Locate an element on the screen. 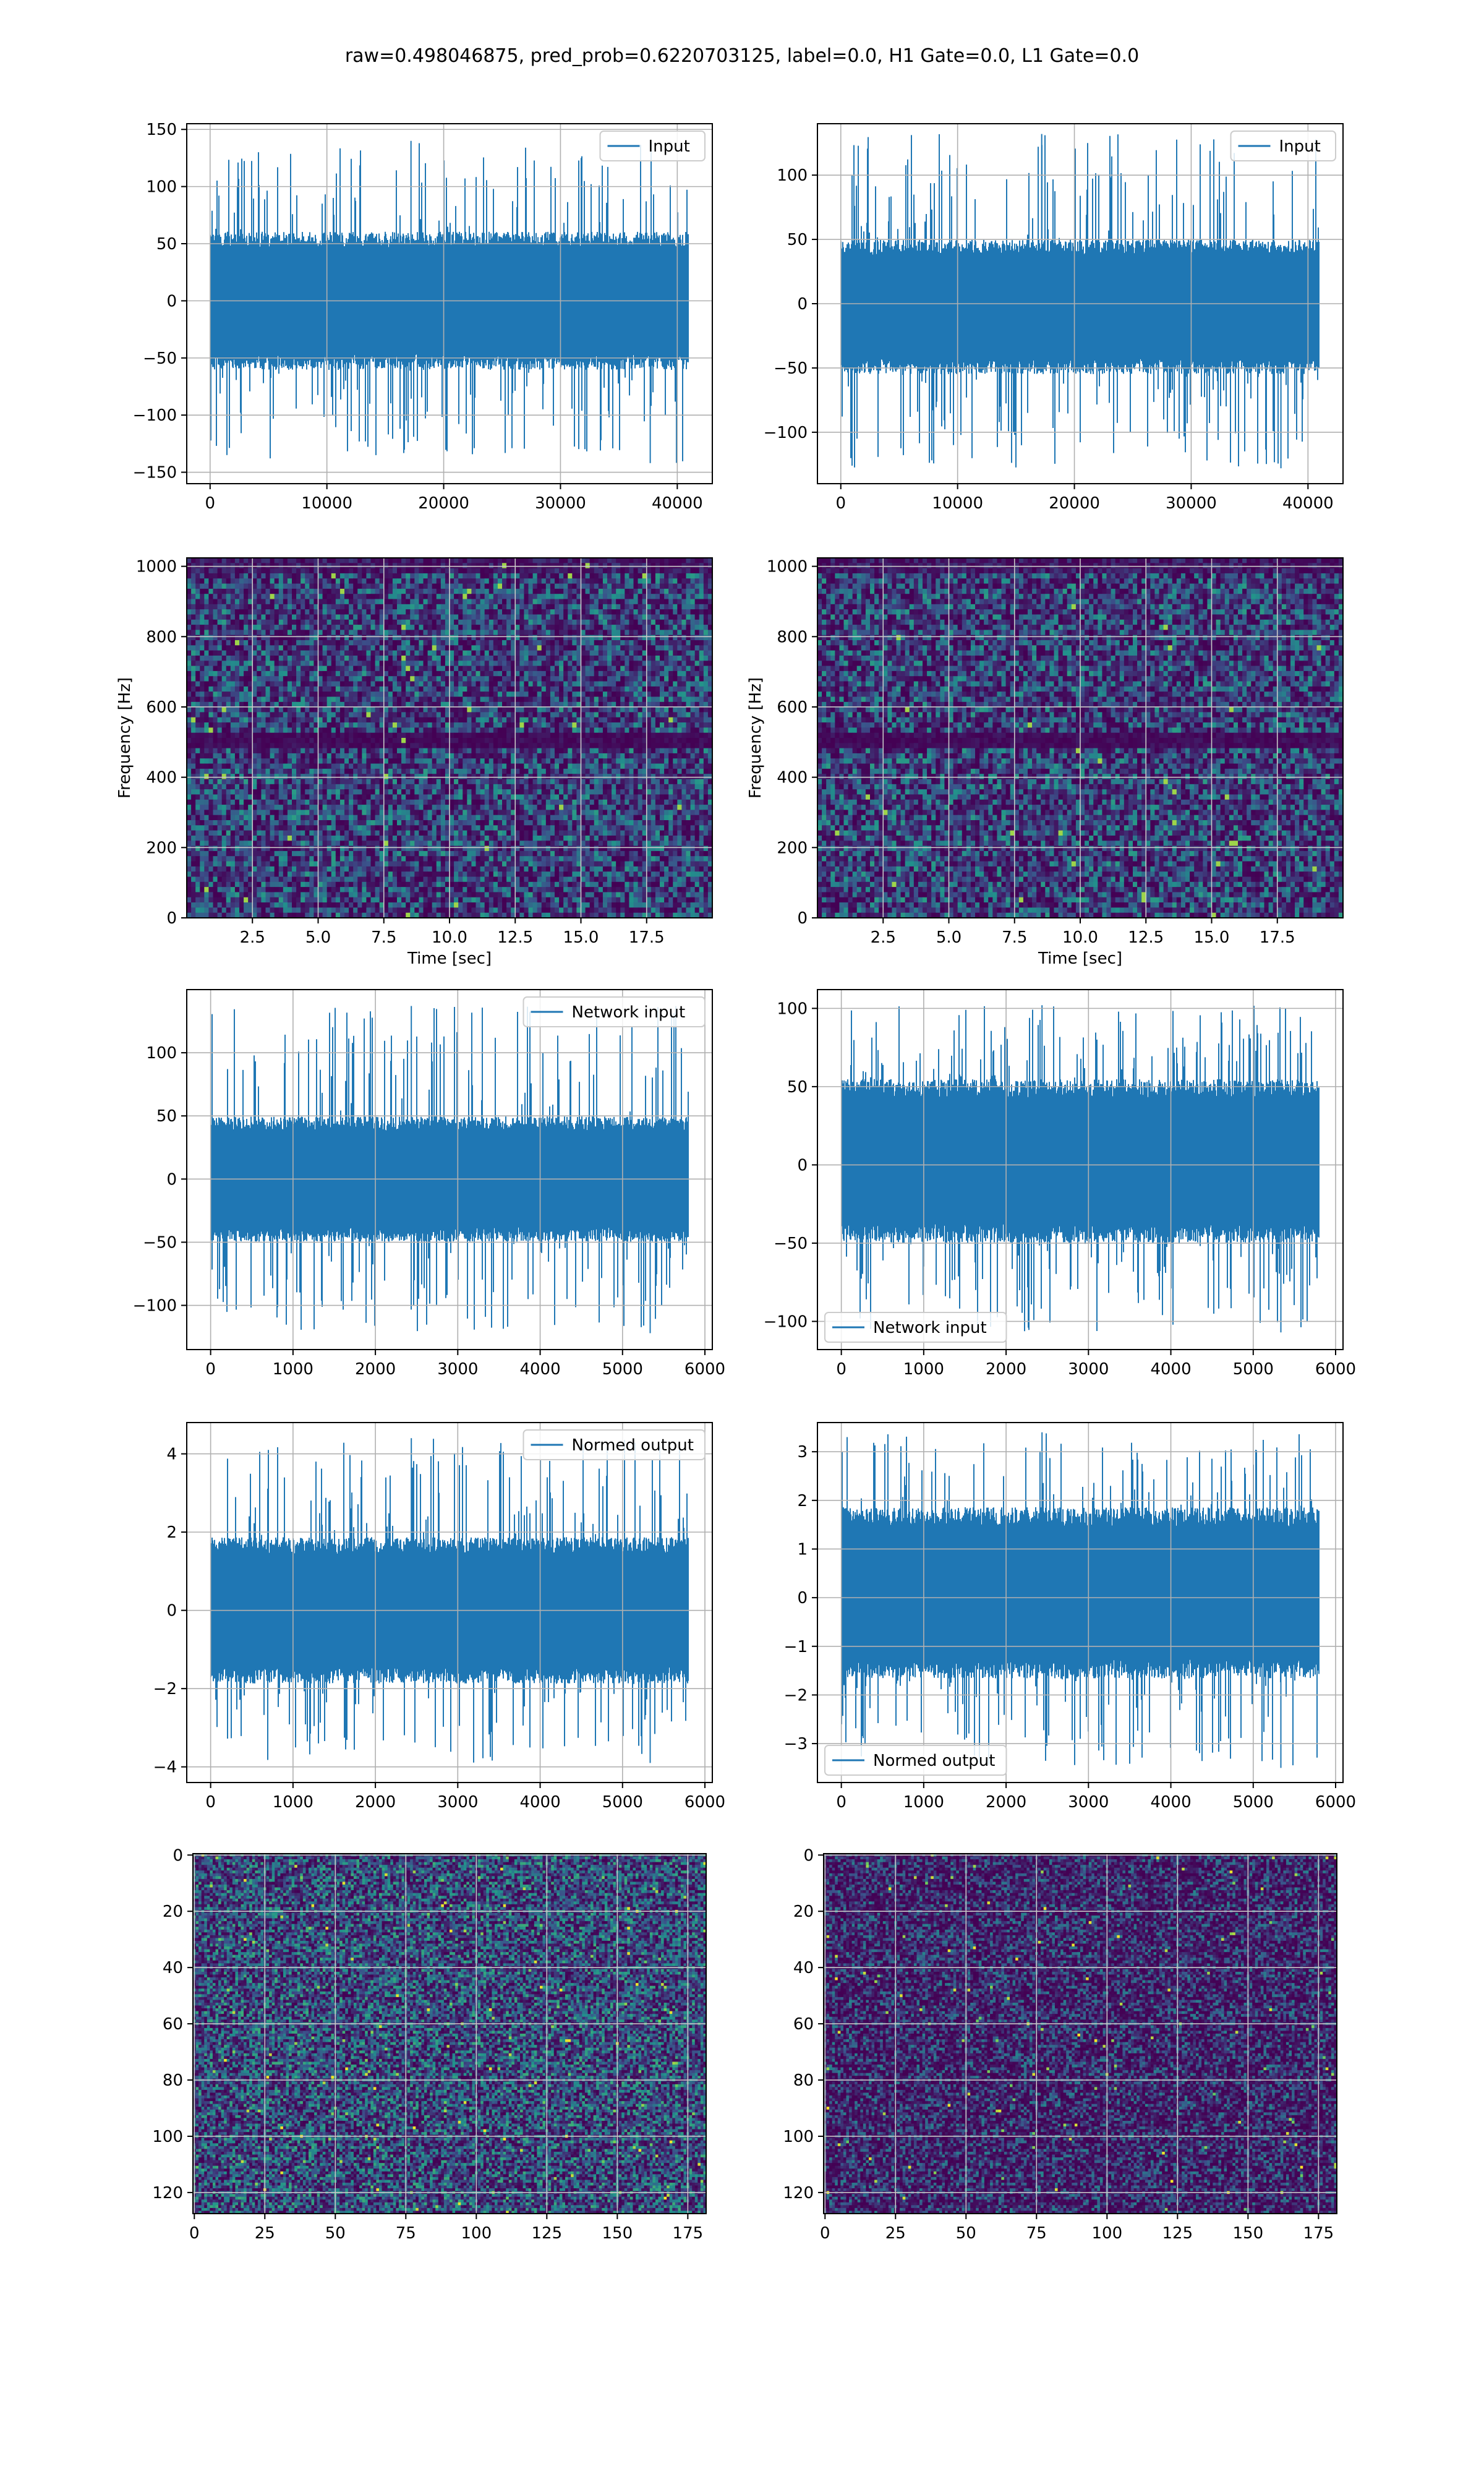  x-tick-label: 50 is located at coordinates (966, 2233).